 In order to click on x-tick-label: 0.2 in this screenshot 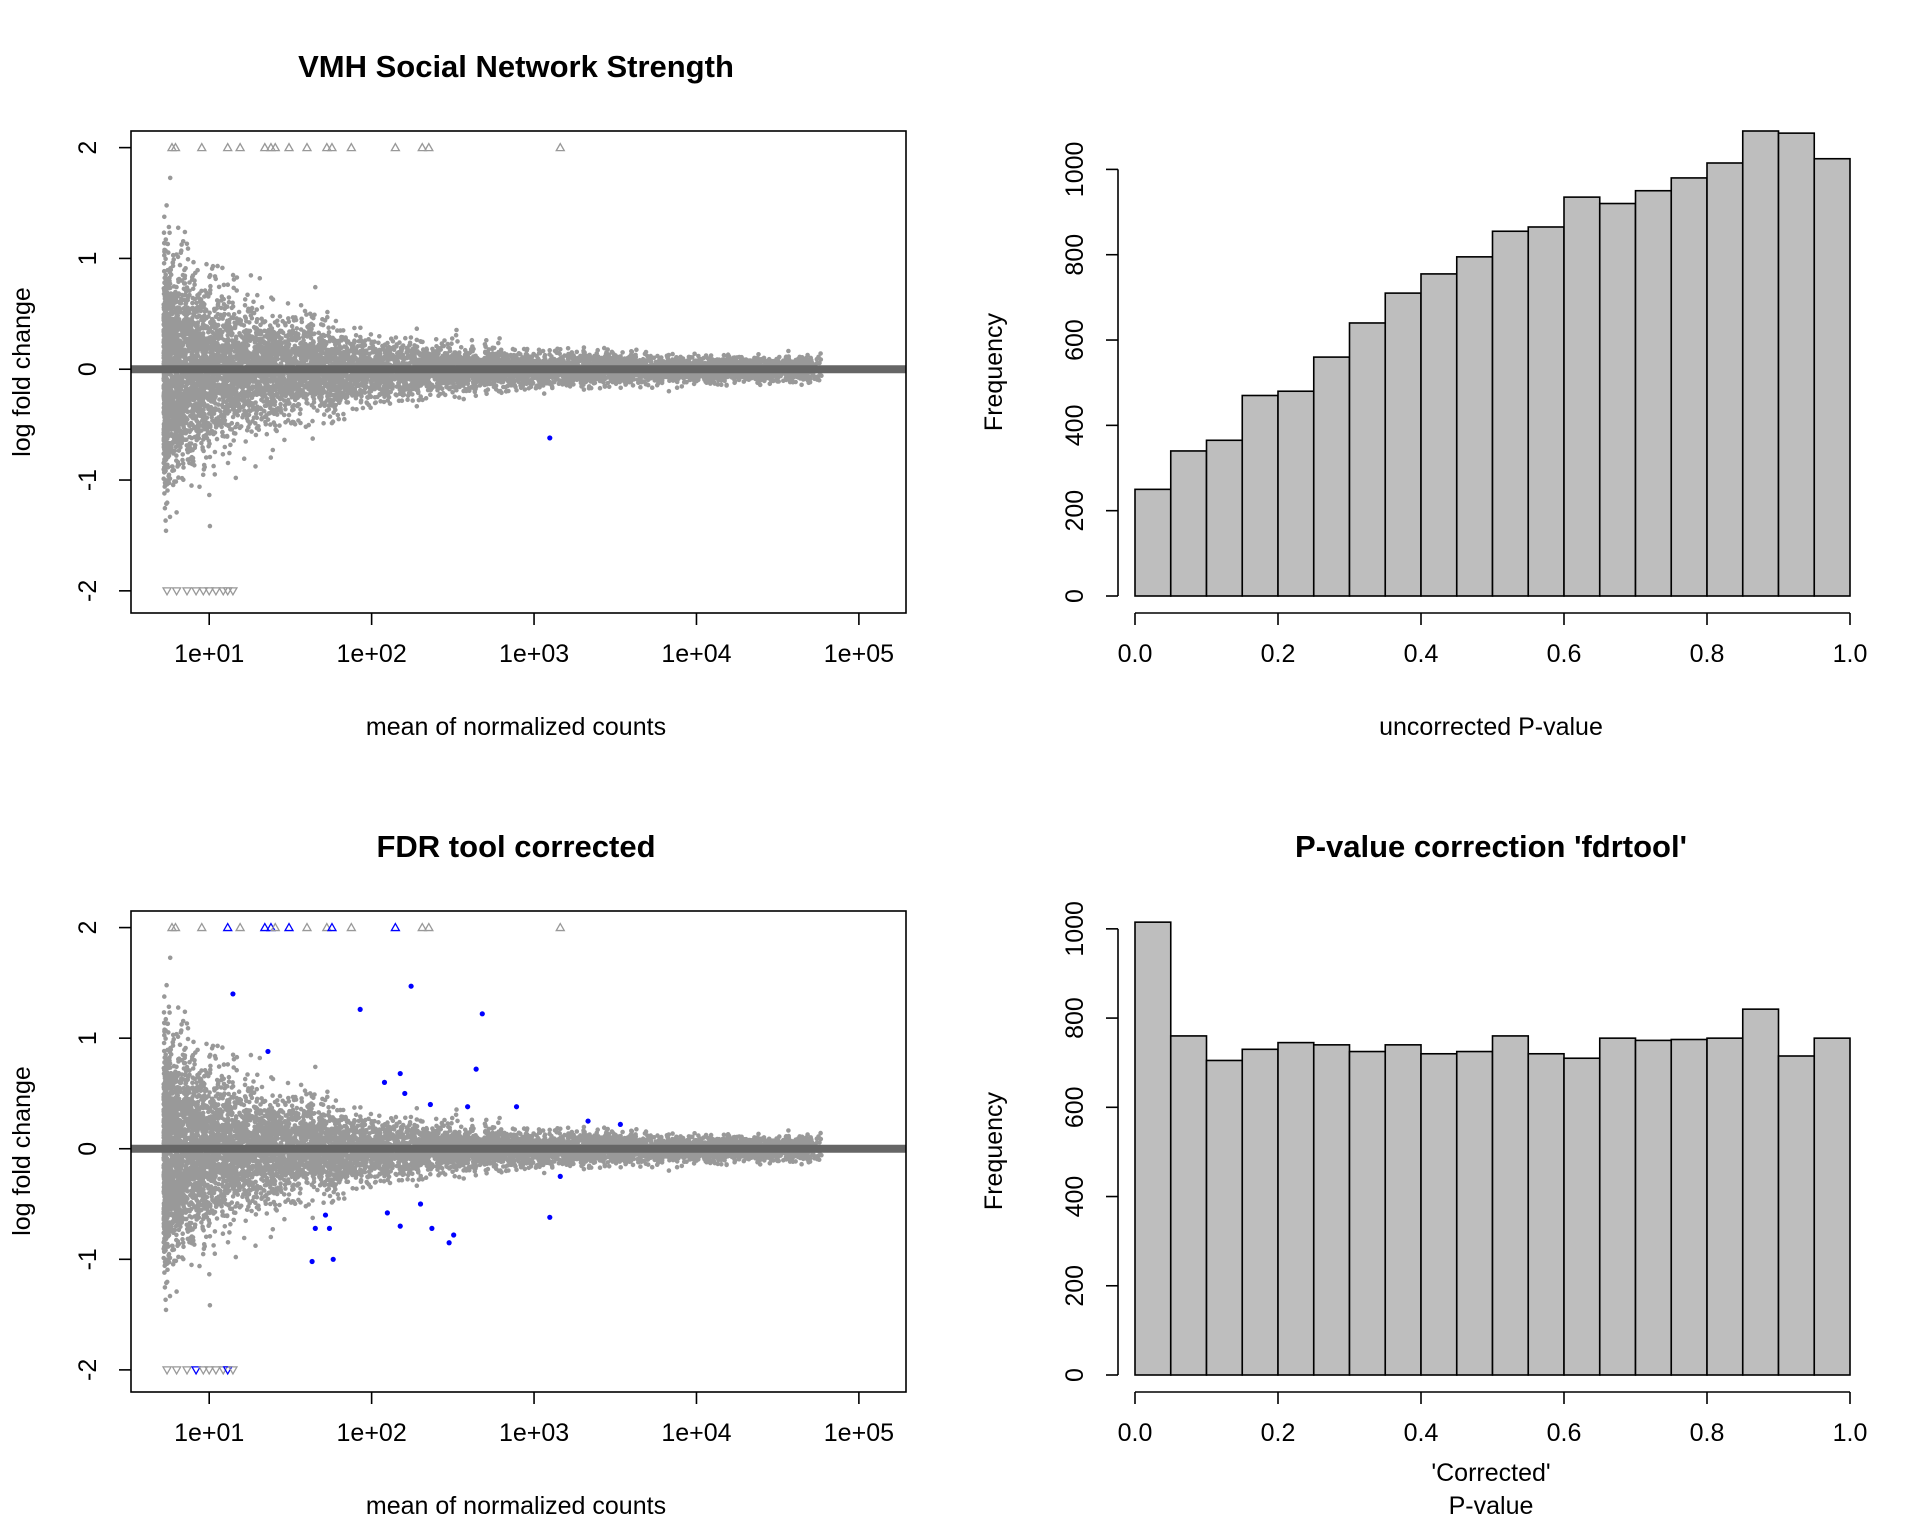, I will do `click(1278, 1433)`.